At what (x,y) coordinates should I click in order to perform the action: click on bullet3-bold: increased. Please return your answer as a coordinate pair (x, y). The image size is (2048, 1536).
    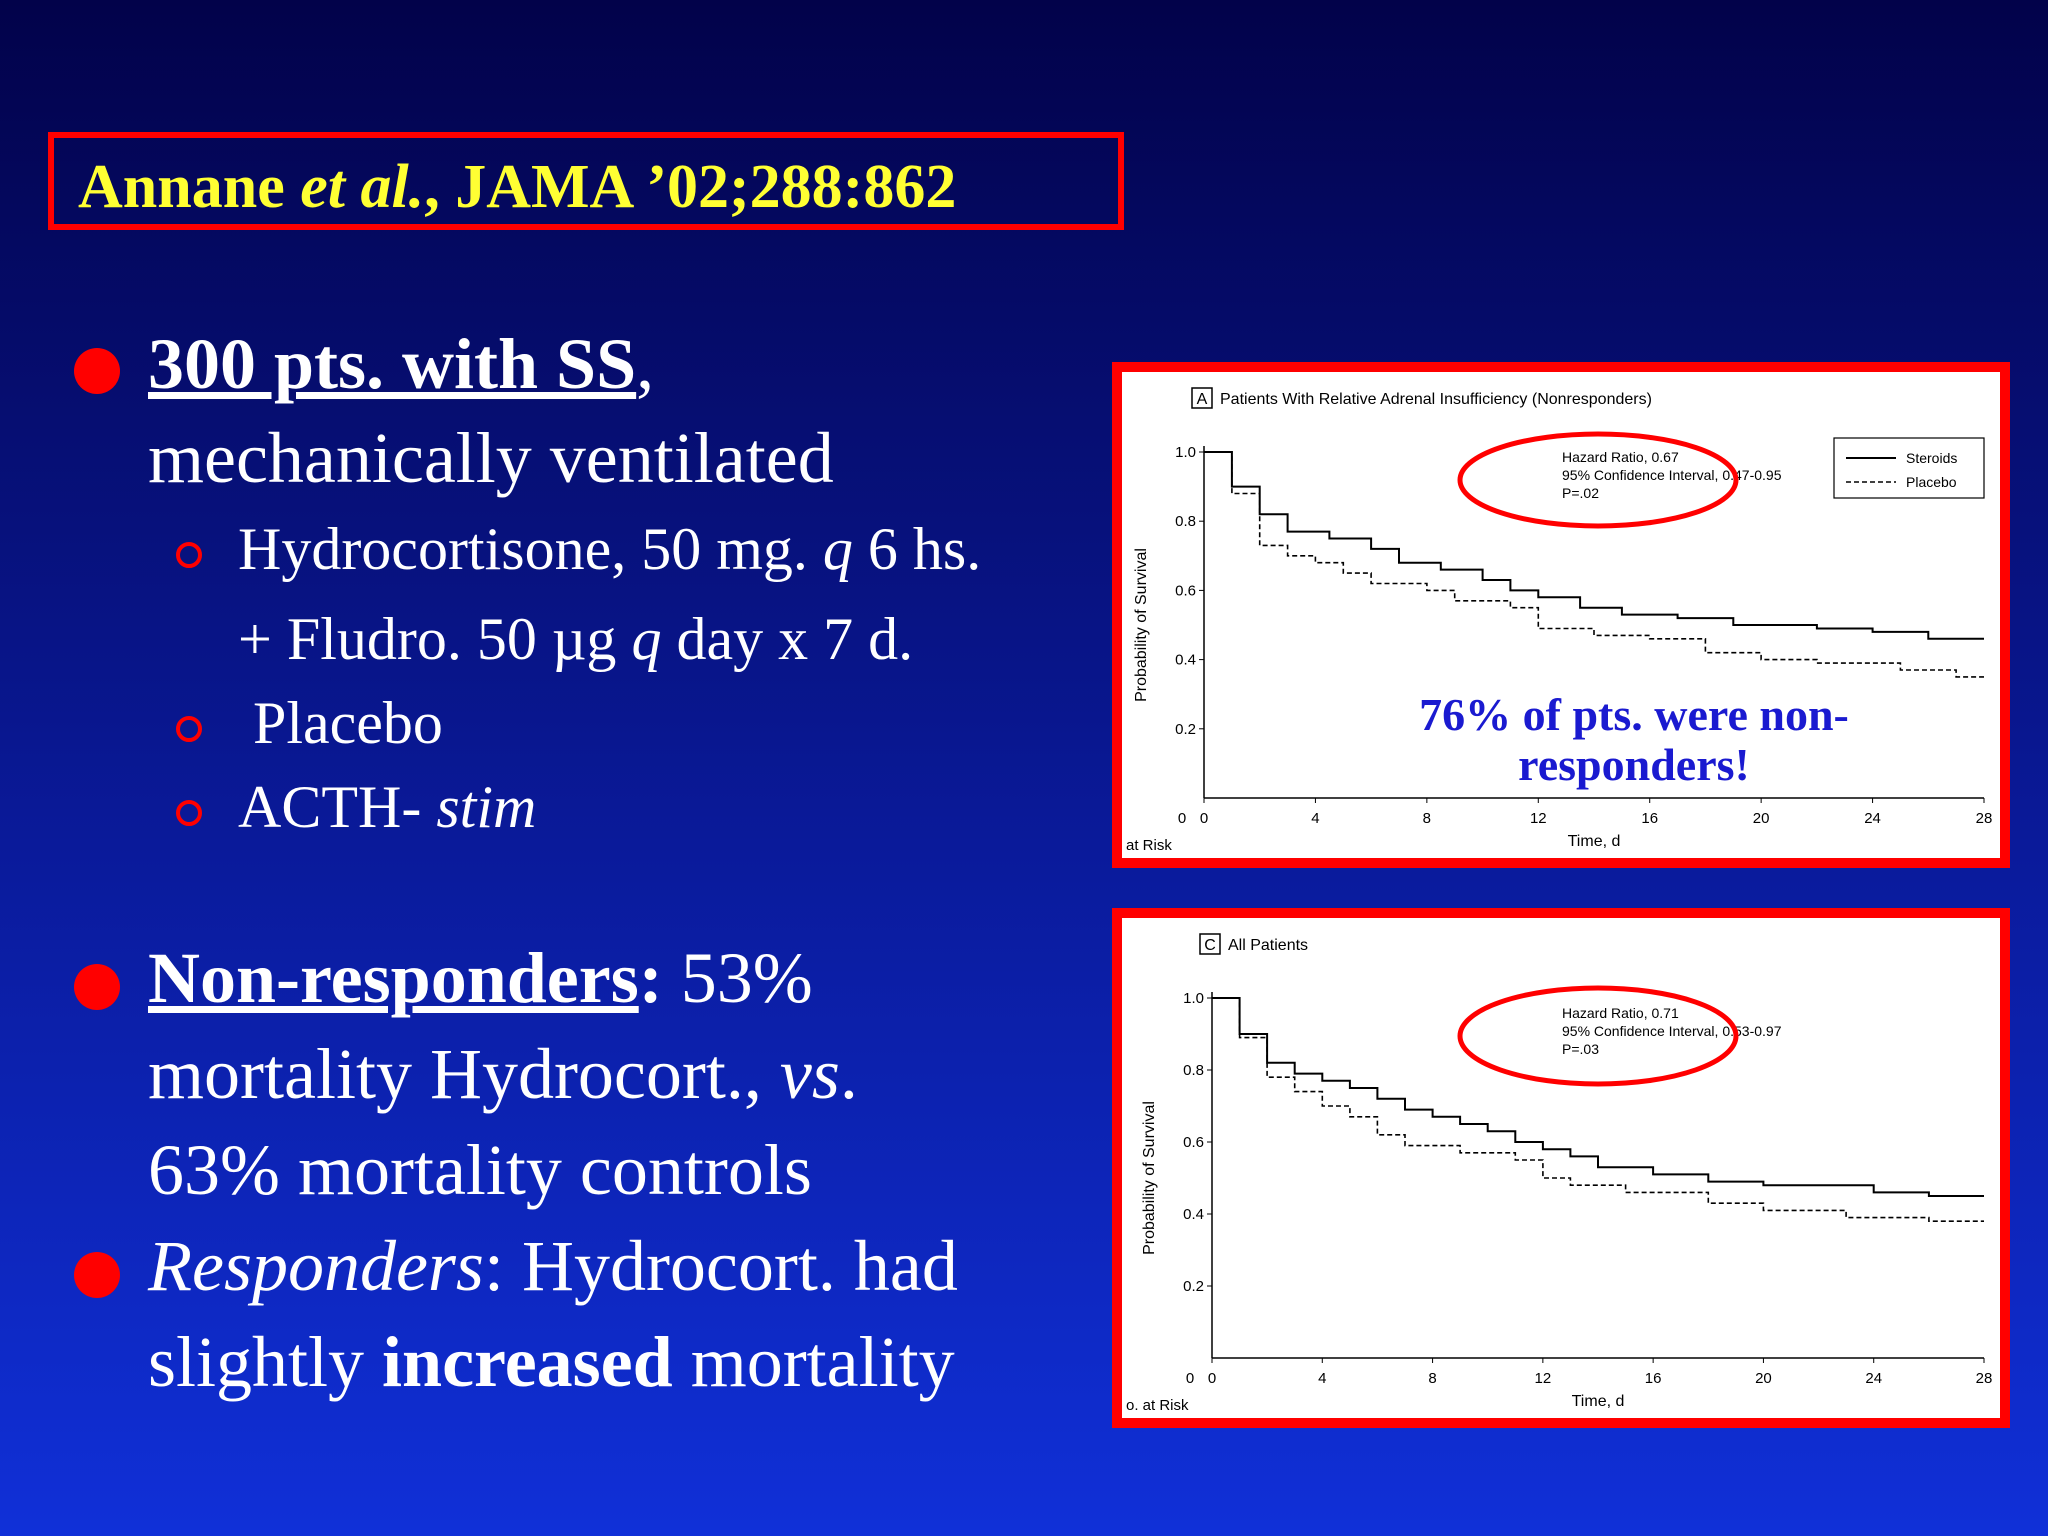
    Looking at the image, I should click on (527, 1362).